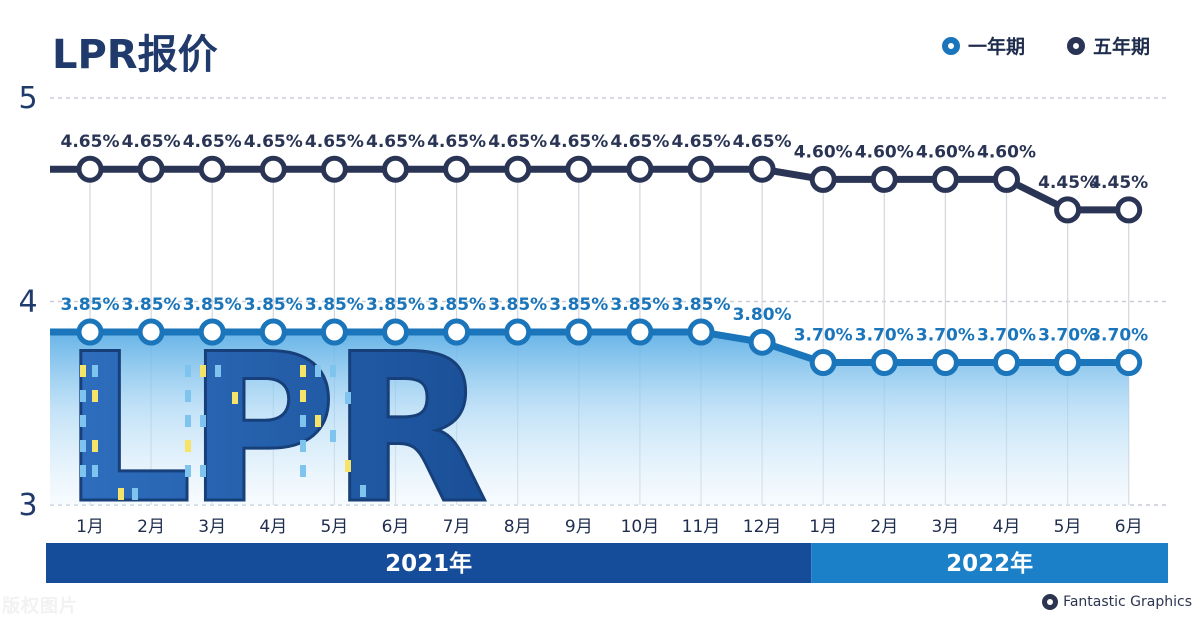 This screenshot has height=620, width=1200. Describe the element at coordinates (27, 98) in the screenshot. I see `y-tick-label: 5` at that location.